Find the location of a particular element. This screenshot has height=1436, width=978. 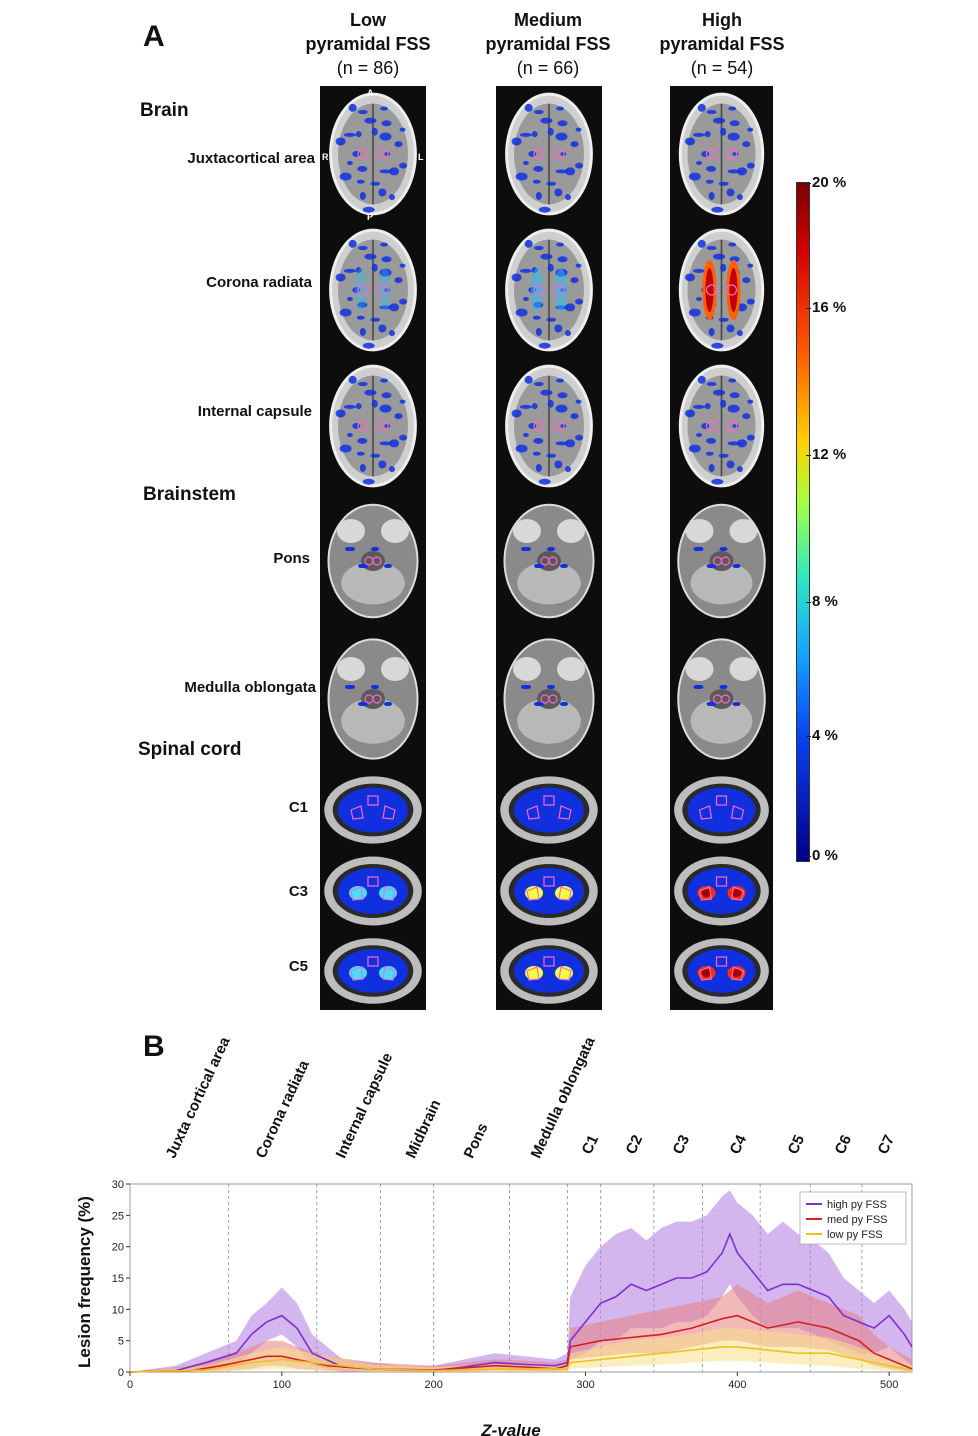

tile-high-c5 is located at coordinates (721, 971).